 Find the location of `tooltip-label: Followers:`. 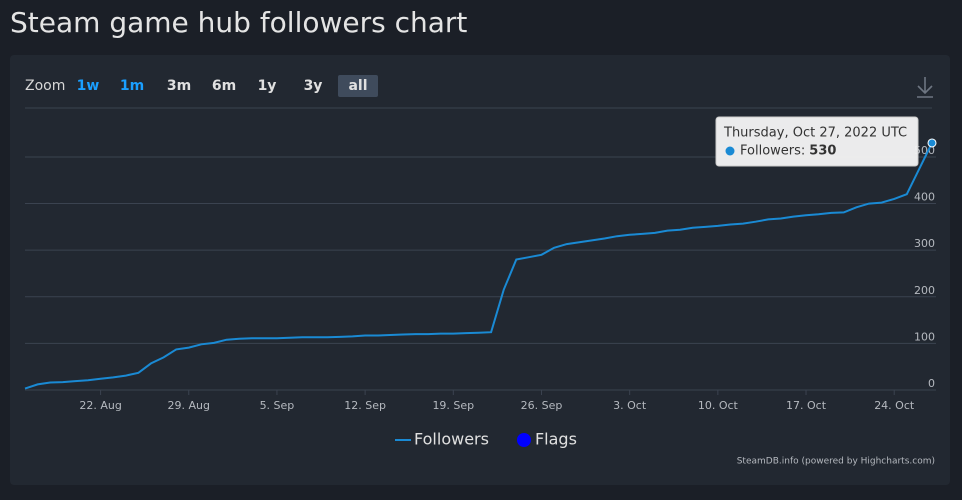

tooltip-label: Followers: is located at coordinates (772, 151).